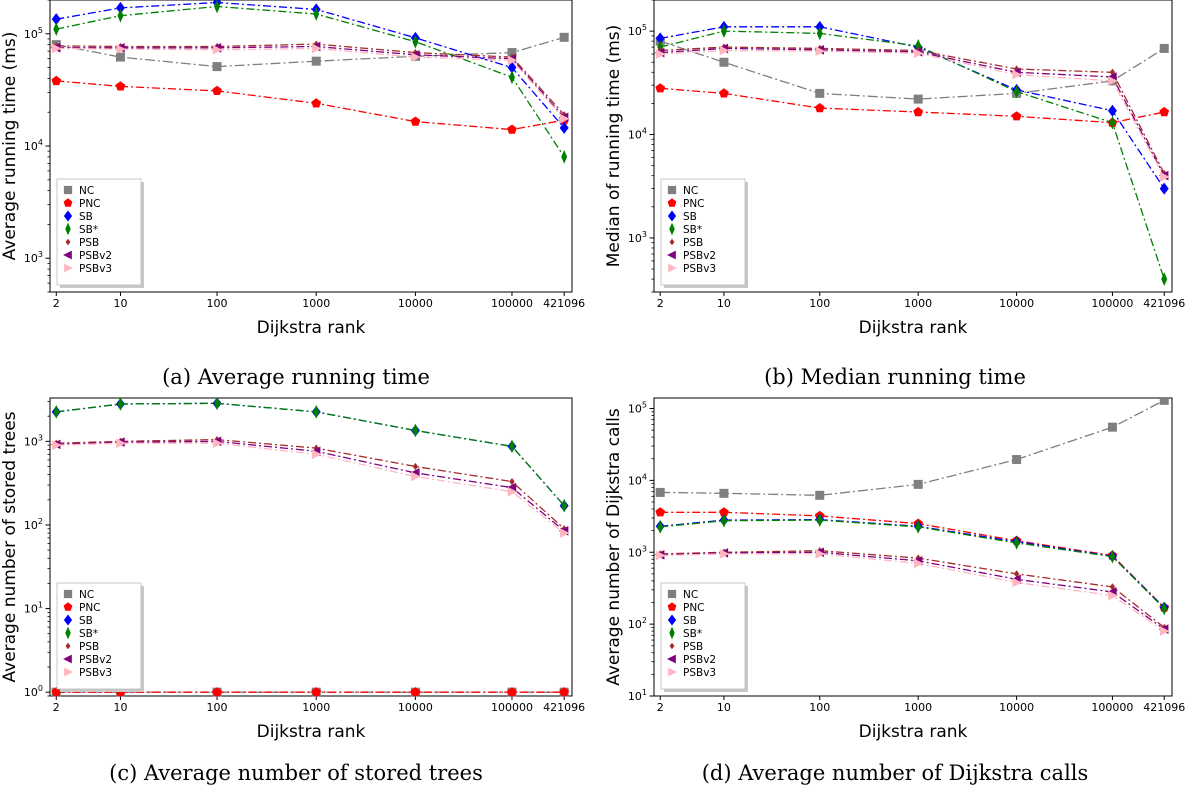 The width and height of the screenshot is (1199, 801). What do you see at coordinates (637, 551) in the screenshot?
I see `y-tick-label-d: 10³` at bounding box center [637, 551].